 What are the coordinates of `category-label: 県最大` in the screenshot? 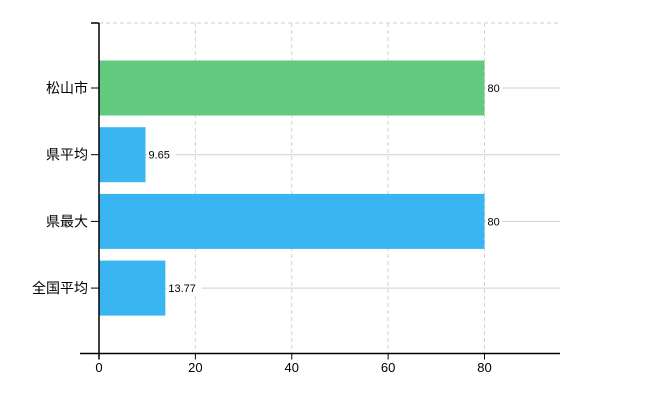 It's located at (67, 221).